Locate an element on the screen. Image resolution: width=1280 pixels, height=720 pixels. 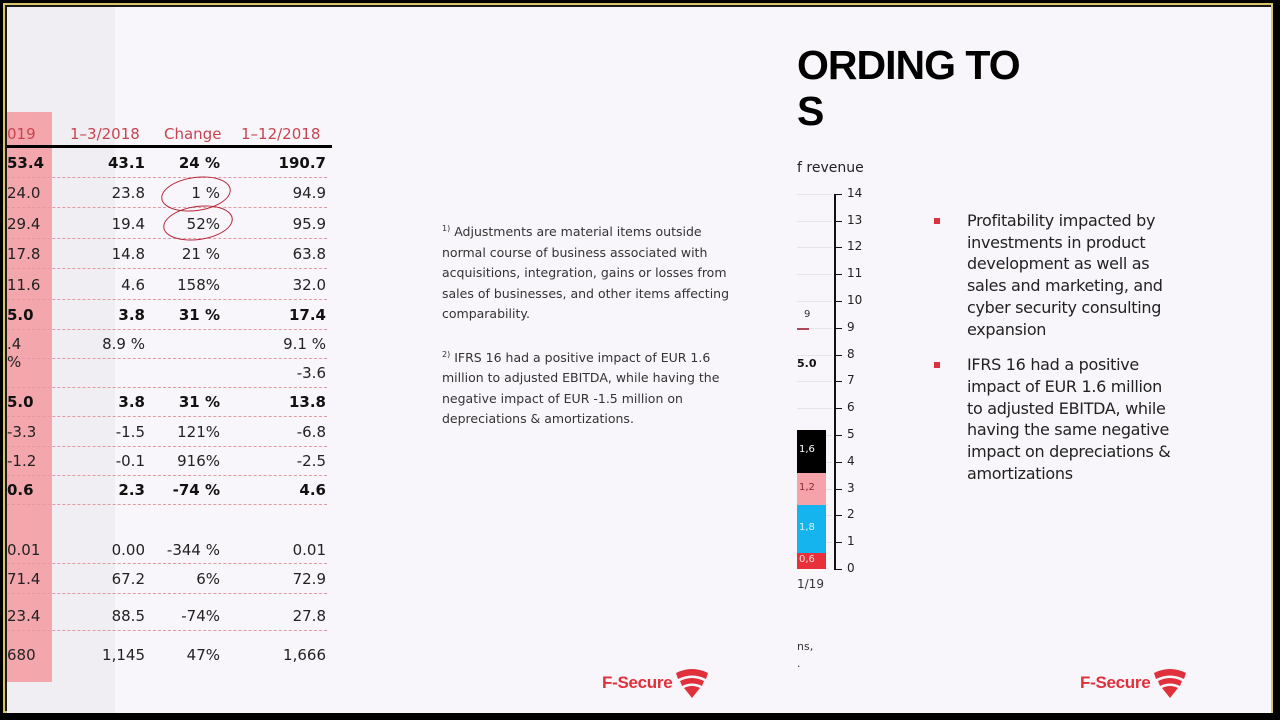
table-cell: 190.7 is located at coordinates (302, 163).